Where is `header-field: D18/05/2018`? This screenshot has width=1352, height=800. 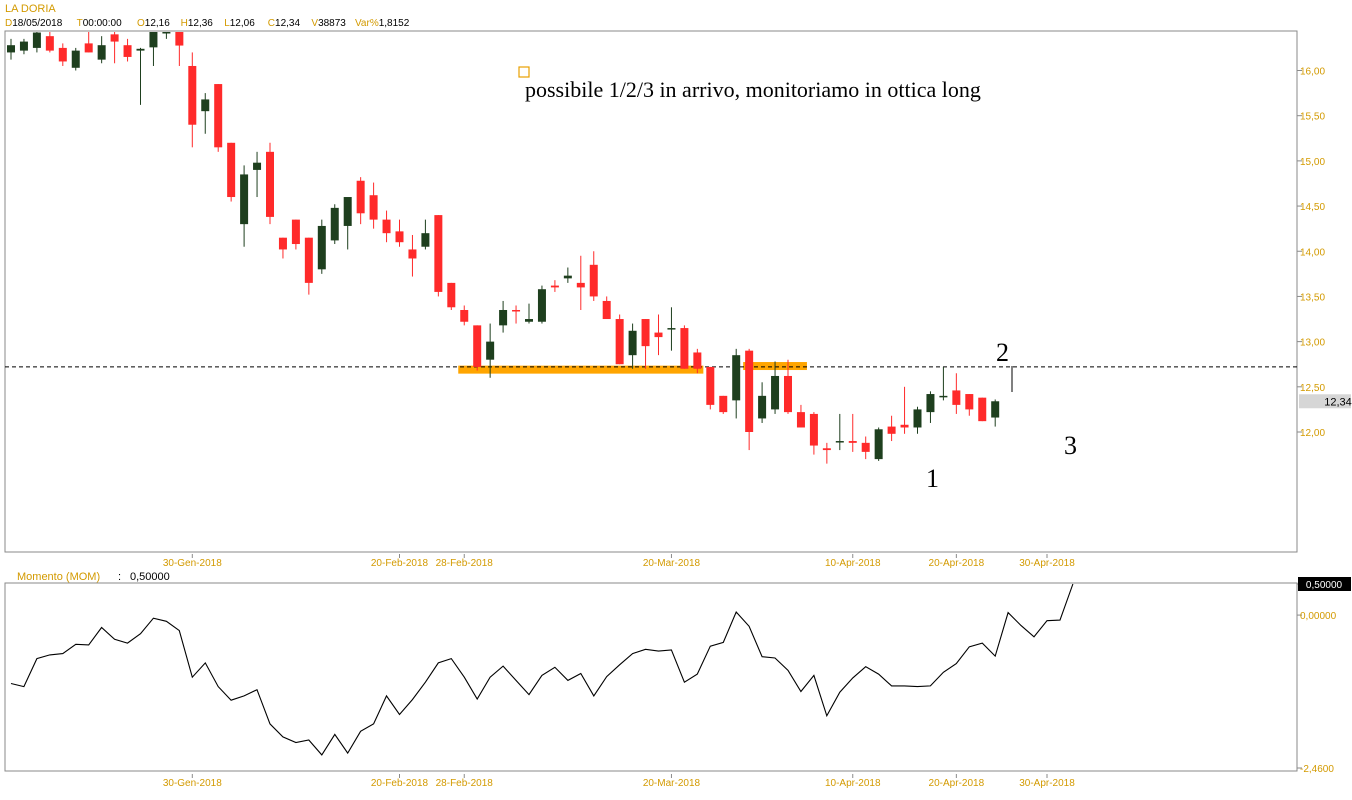
header-field: D18/05/2018 is located at coordinates (34, 23).